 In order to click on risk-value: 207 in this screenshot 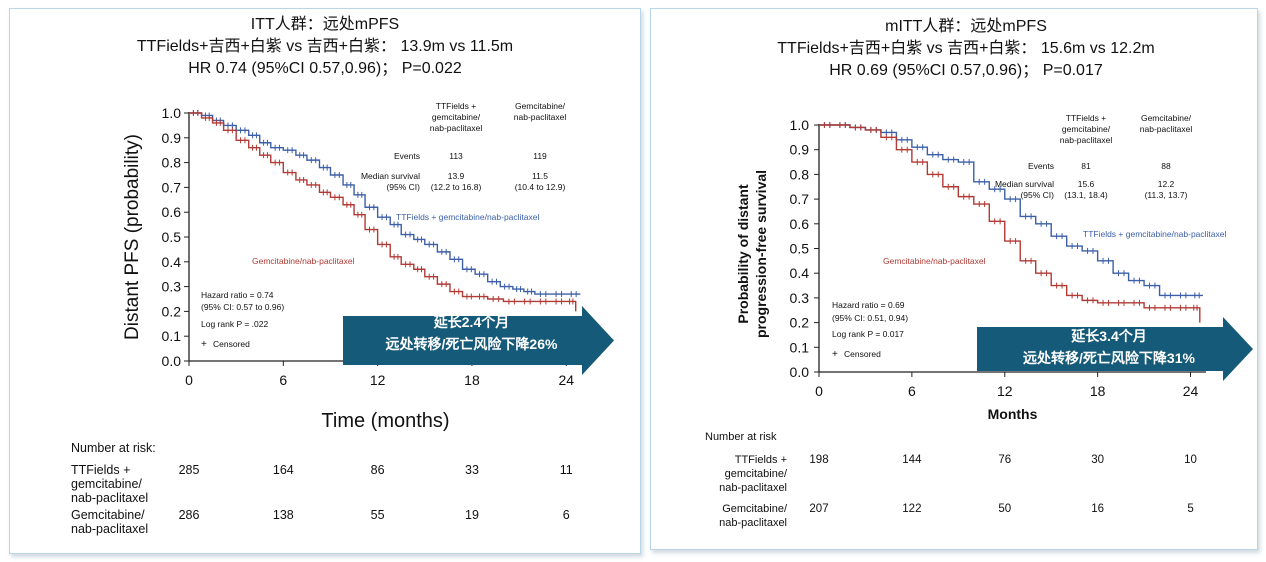, I will do `click(818, 509)`.